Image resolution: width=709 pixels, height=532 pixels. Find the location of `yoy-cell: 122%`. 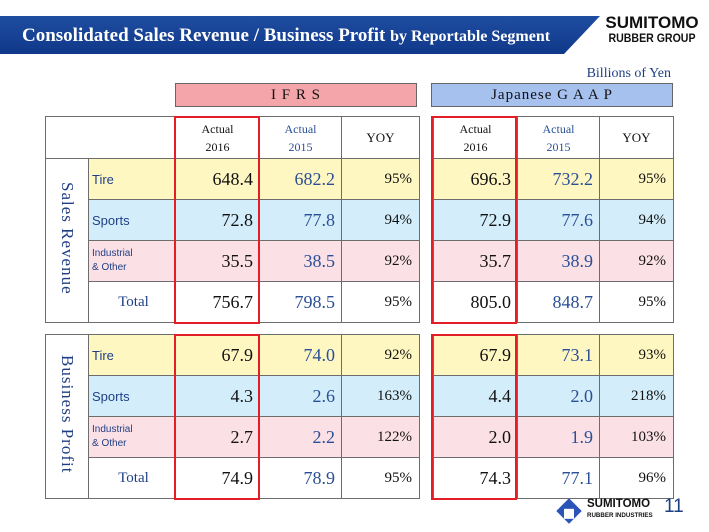

yoy-cell: 122% is located at coordinates (380, 437).